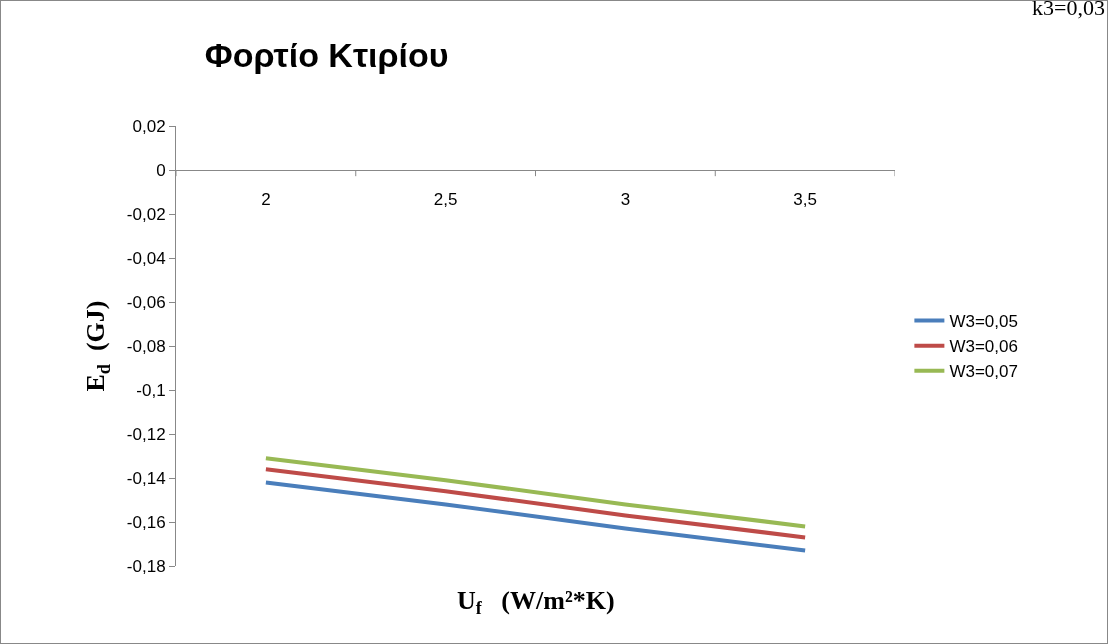  I want to click on x-tick-label: 2, so click(266, 200).